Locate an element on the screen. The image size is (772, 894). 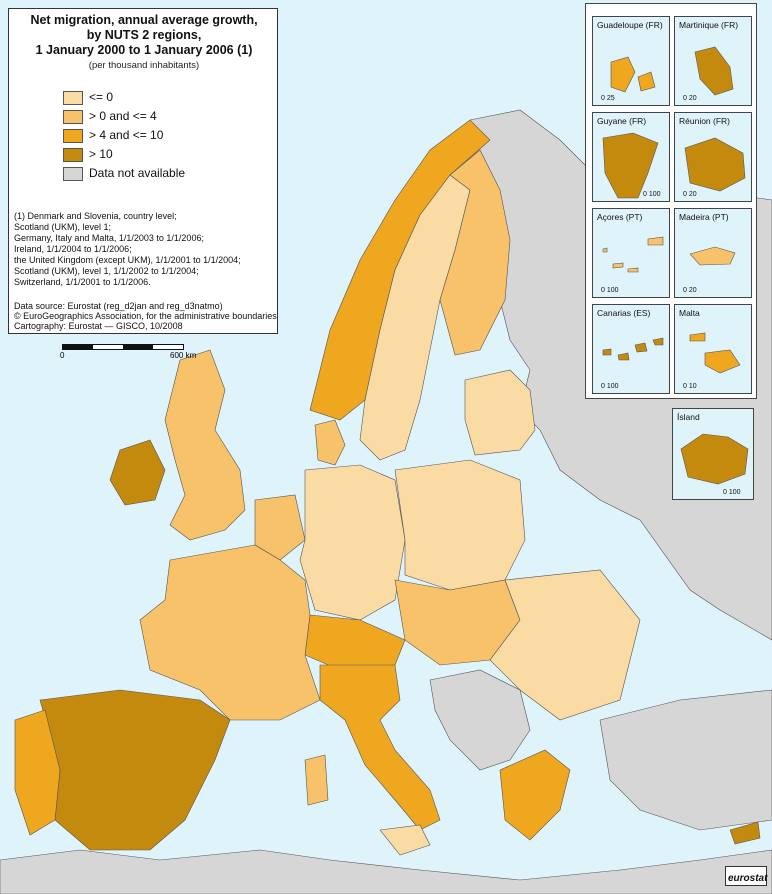
inset-martinique: Martinique (FR) 0 20 is located at coordinates (713, 61).